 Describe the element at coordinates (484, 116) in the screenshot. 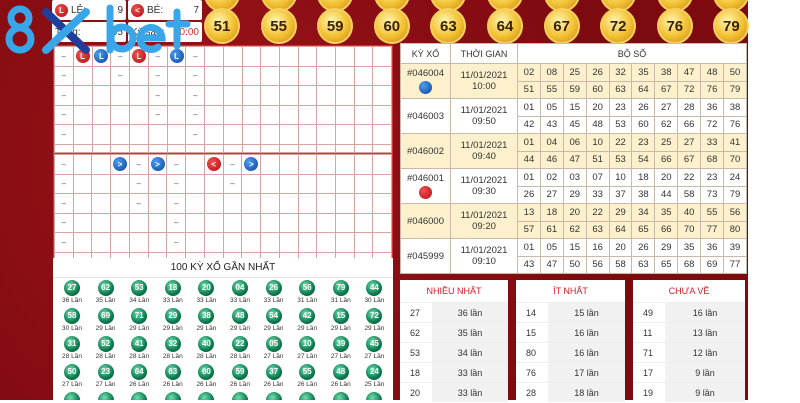

I see `draw-time-cell: 11/01/2021 09:50` at that location.